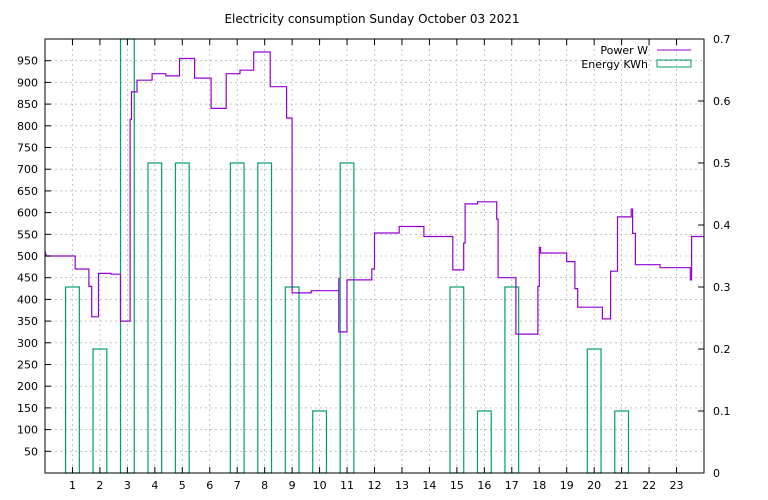 Image resolution: width=768 pixels, height=500 pixels. Describe the element at coordinates (182, 485) in the screenshot. I see `x-tick-label: 5` at that location.